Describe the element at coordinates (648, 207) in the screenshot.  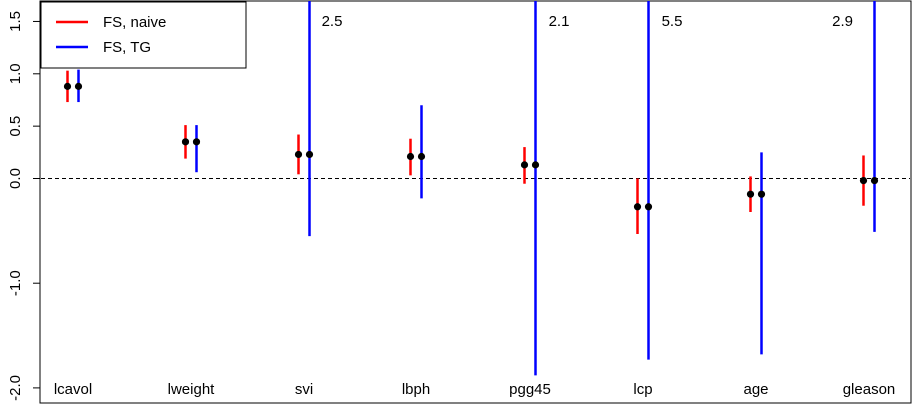
I see `point-tg-lcp` at that location.